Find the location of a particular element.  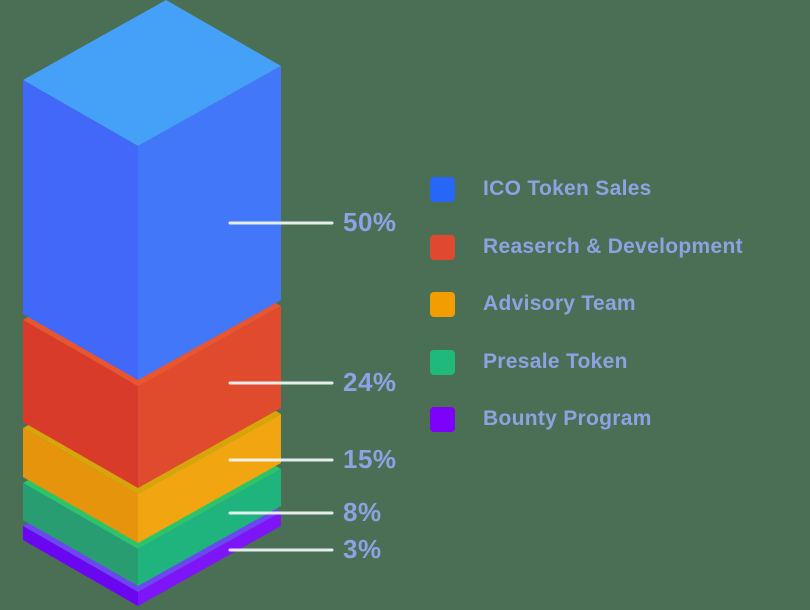

percent-label: 50% is located at coordinates (370, 222).